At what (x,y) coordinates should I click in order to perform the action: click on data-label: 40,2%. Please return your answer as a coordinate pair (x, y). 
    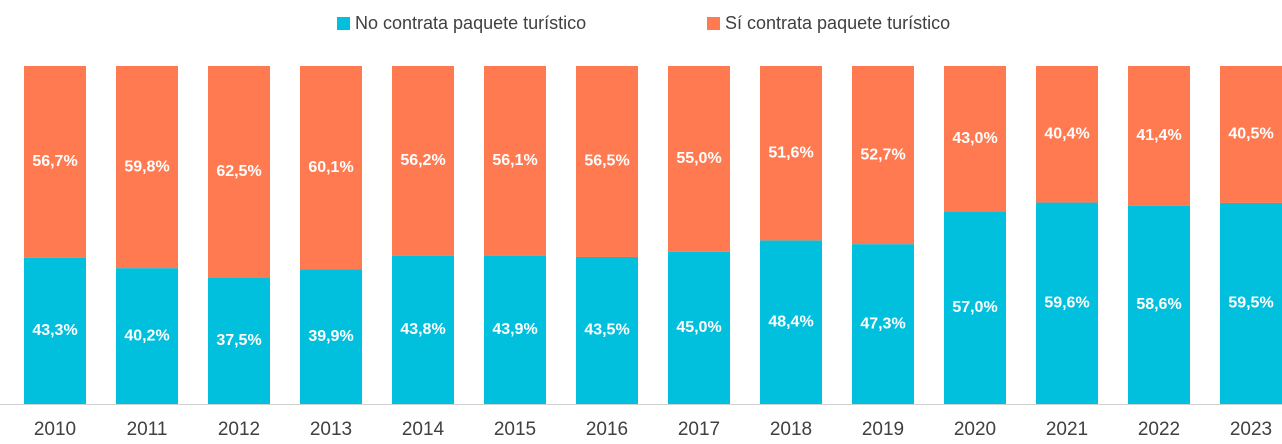
    Looking at the image, I should click on (146, 335).